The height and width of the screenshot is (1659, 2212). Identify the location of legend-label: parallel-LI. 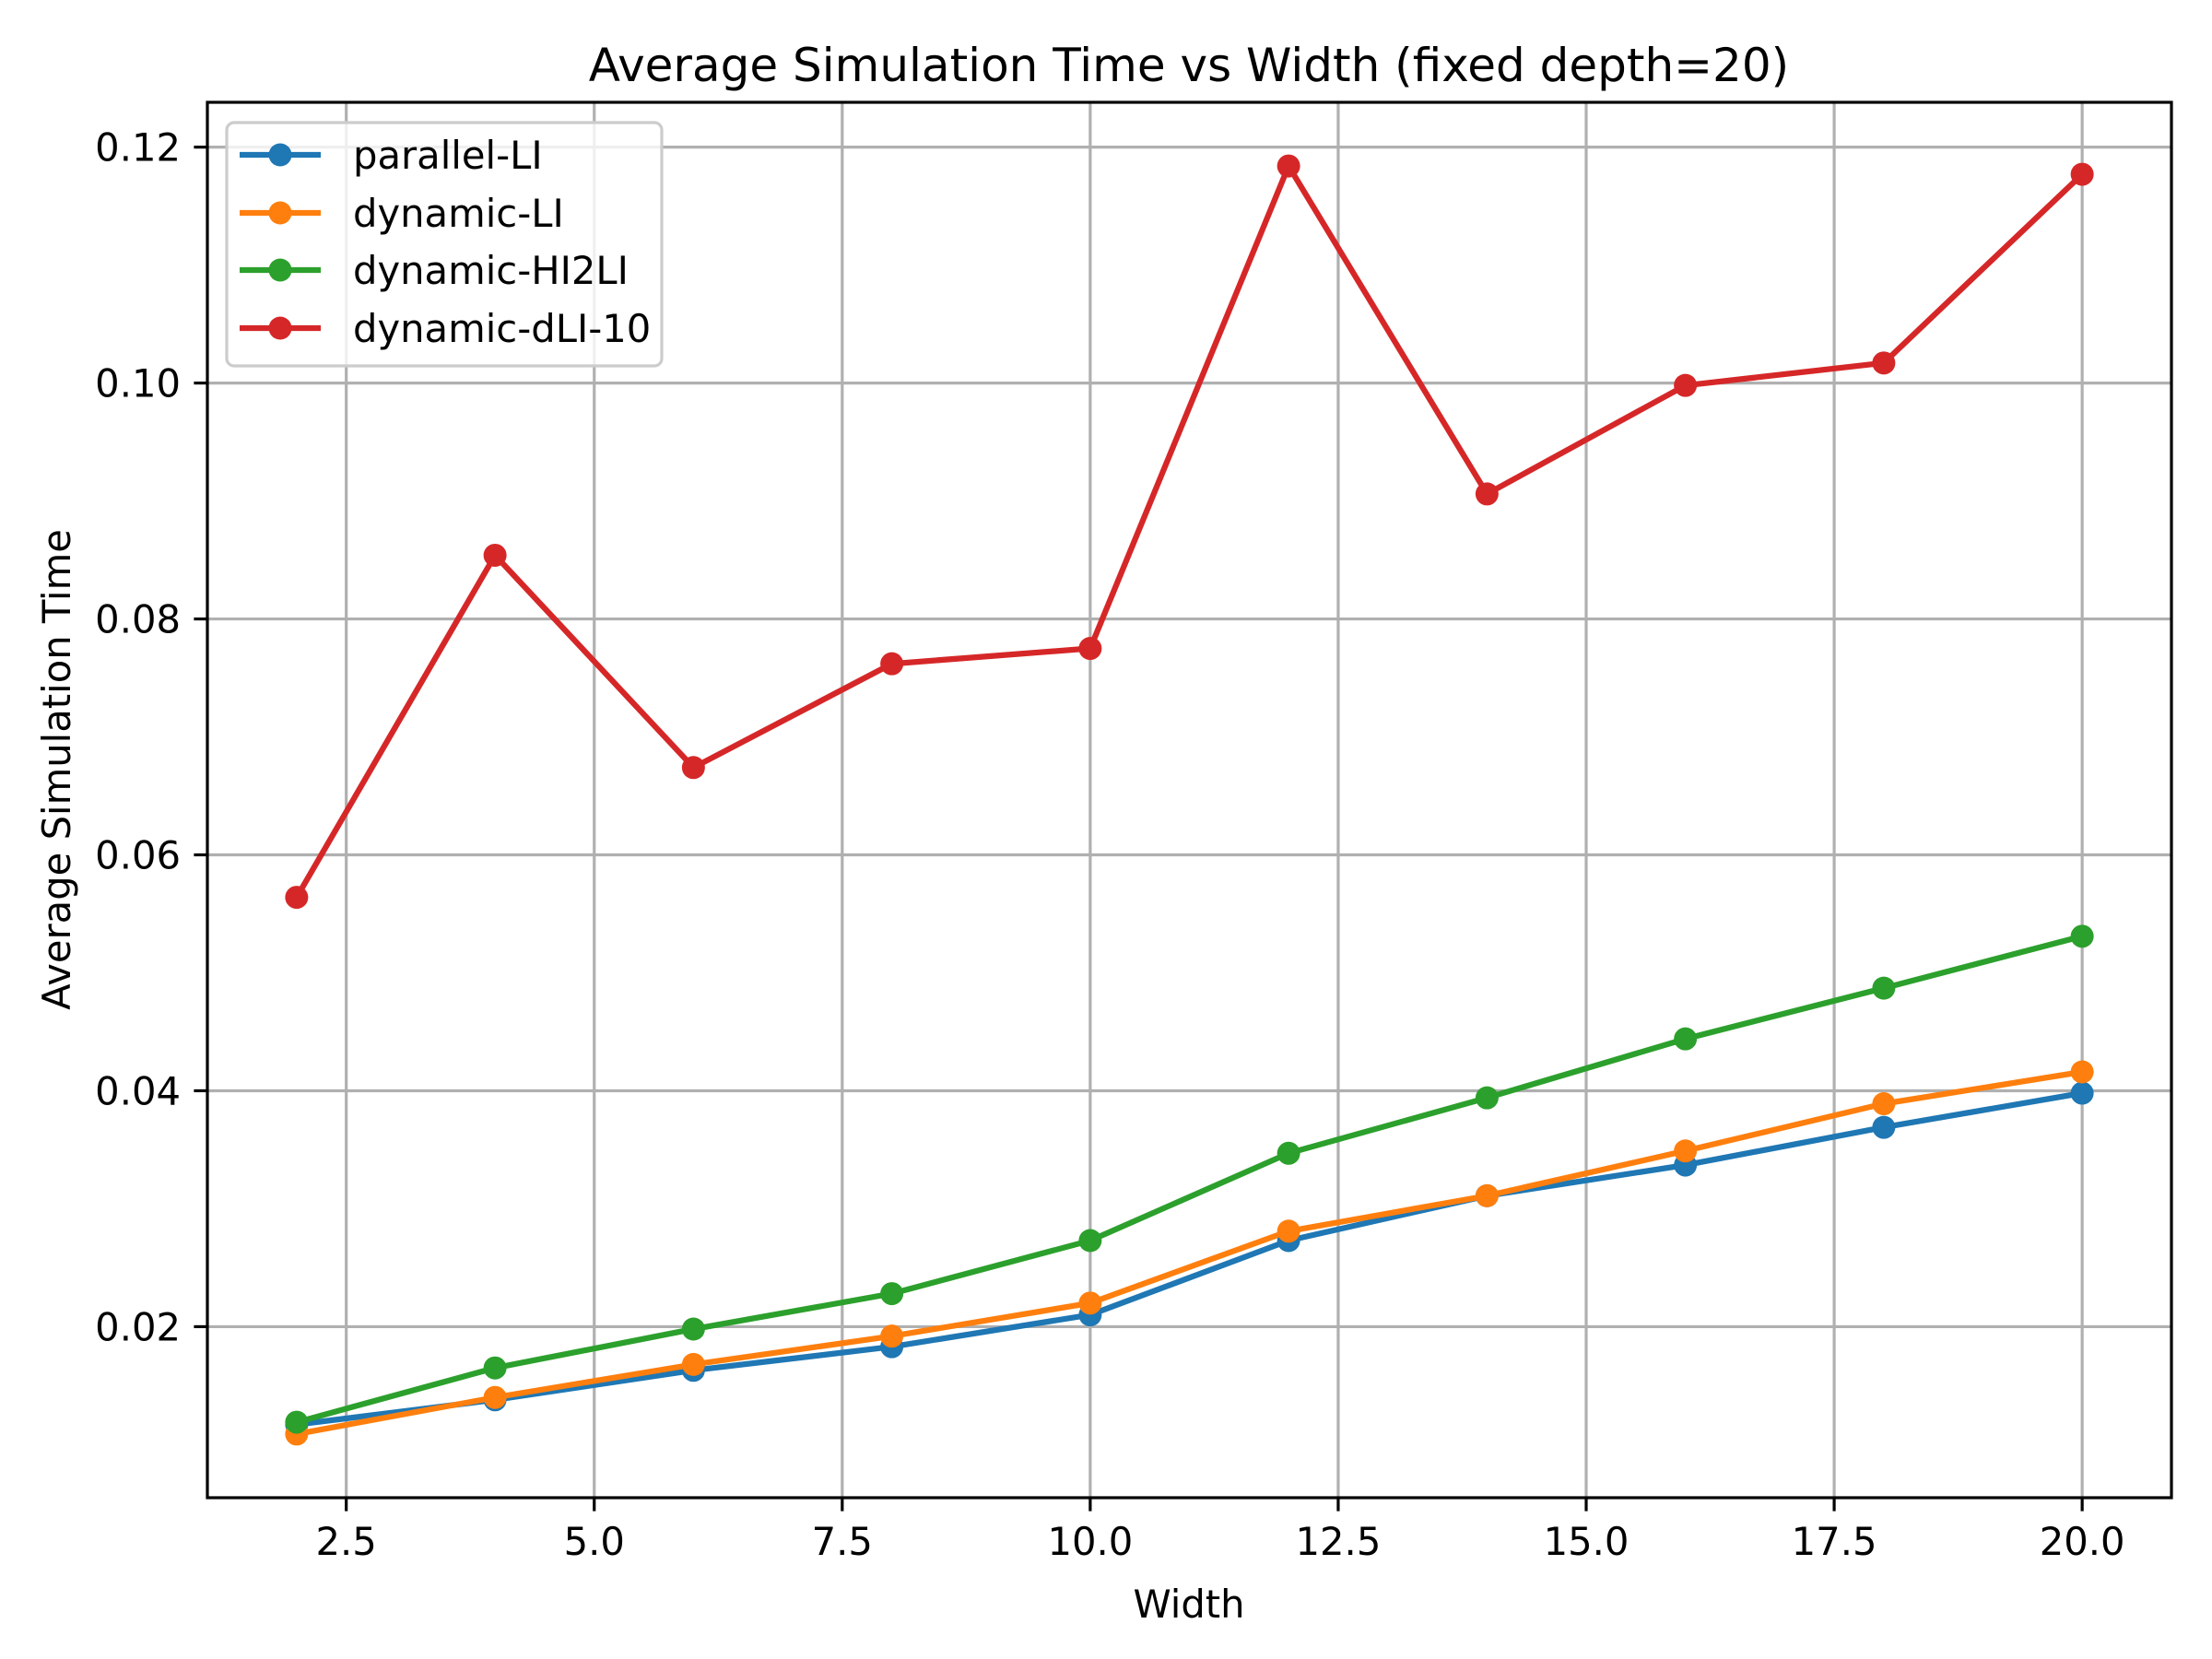
(448, 155).